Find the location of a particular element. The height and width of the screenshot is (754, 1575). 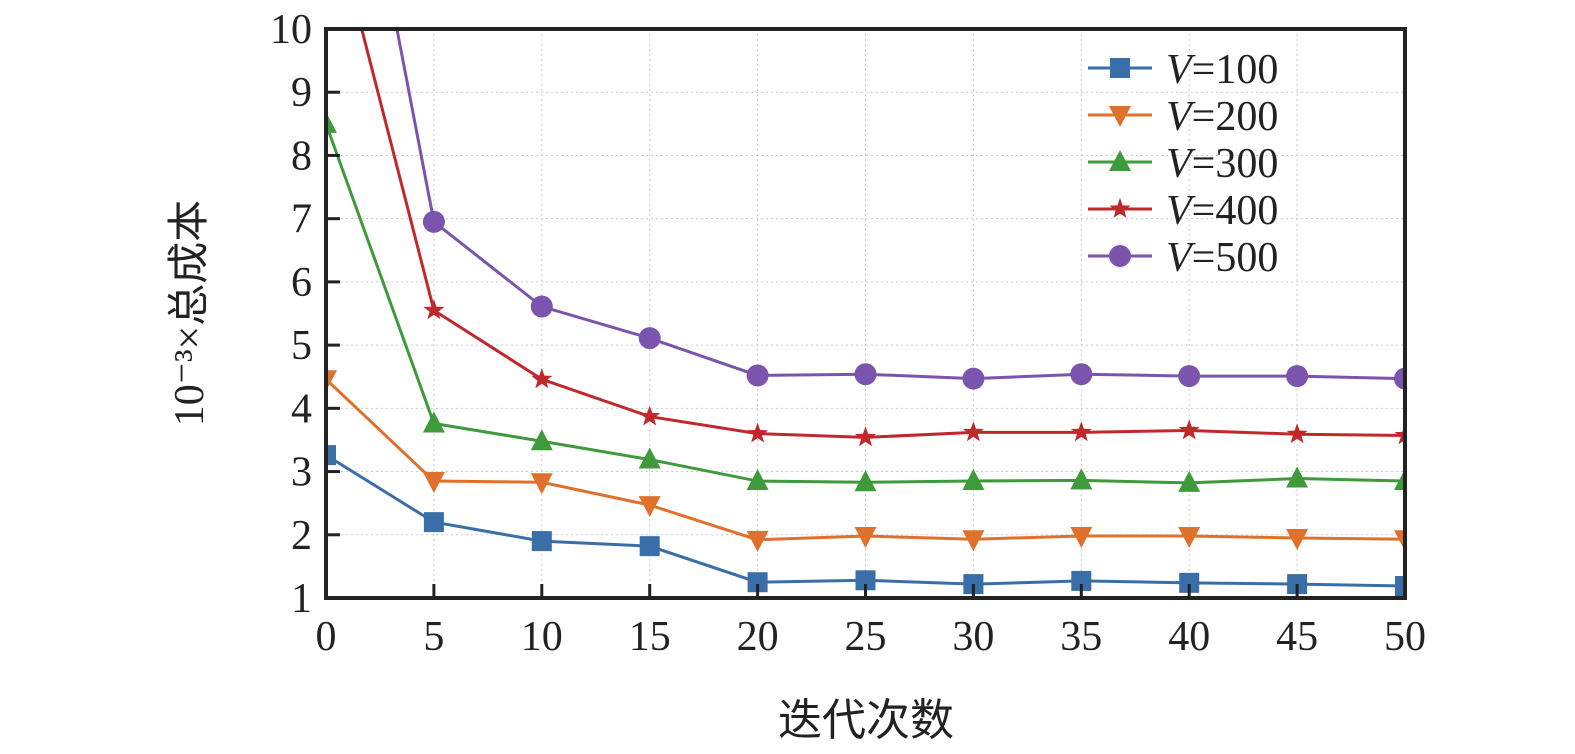

y-tick-label: 3 is located at coordinates (301, 473).